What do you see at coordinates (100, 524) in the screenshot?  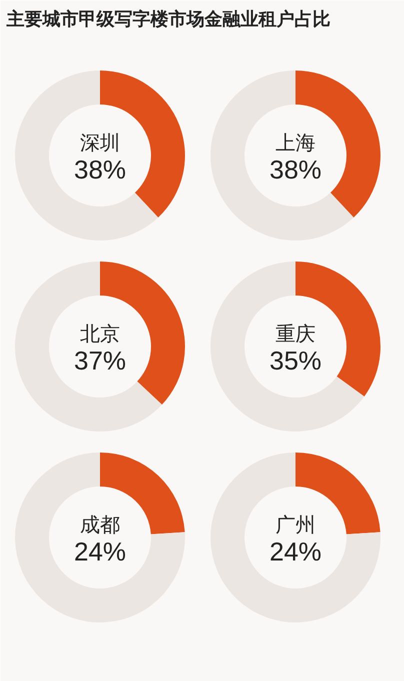 I see `text: 成都` at bounding box center [100, 524].